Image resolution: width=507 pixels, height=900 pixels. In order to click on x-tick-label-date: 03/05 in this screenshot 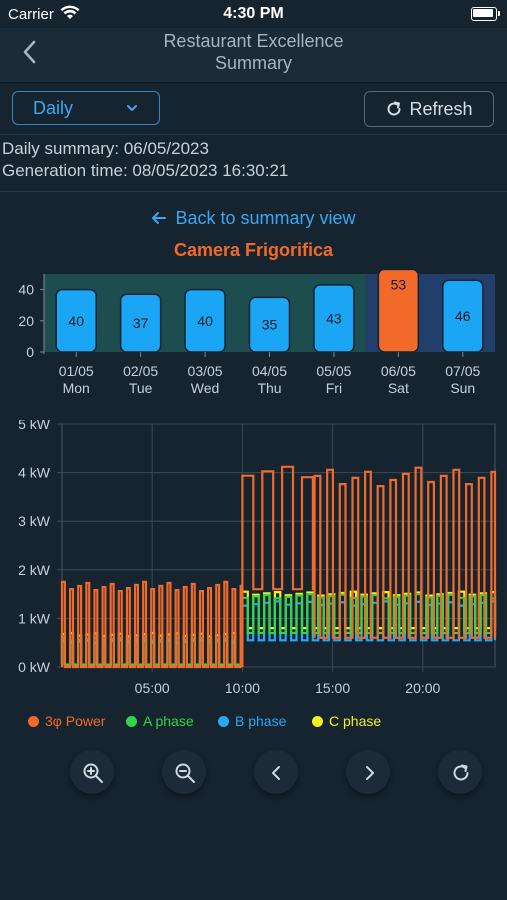, I will do `click(205, 371)`.